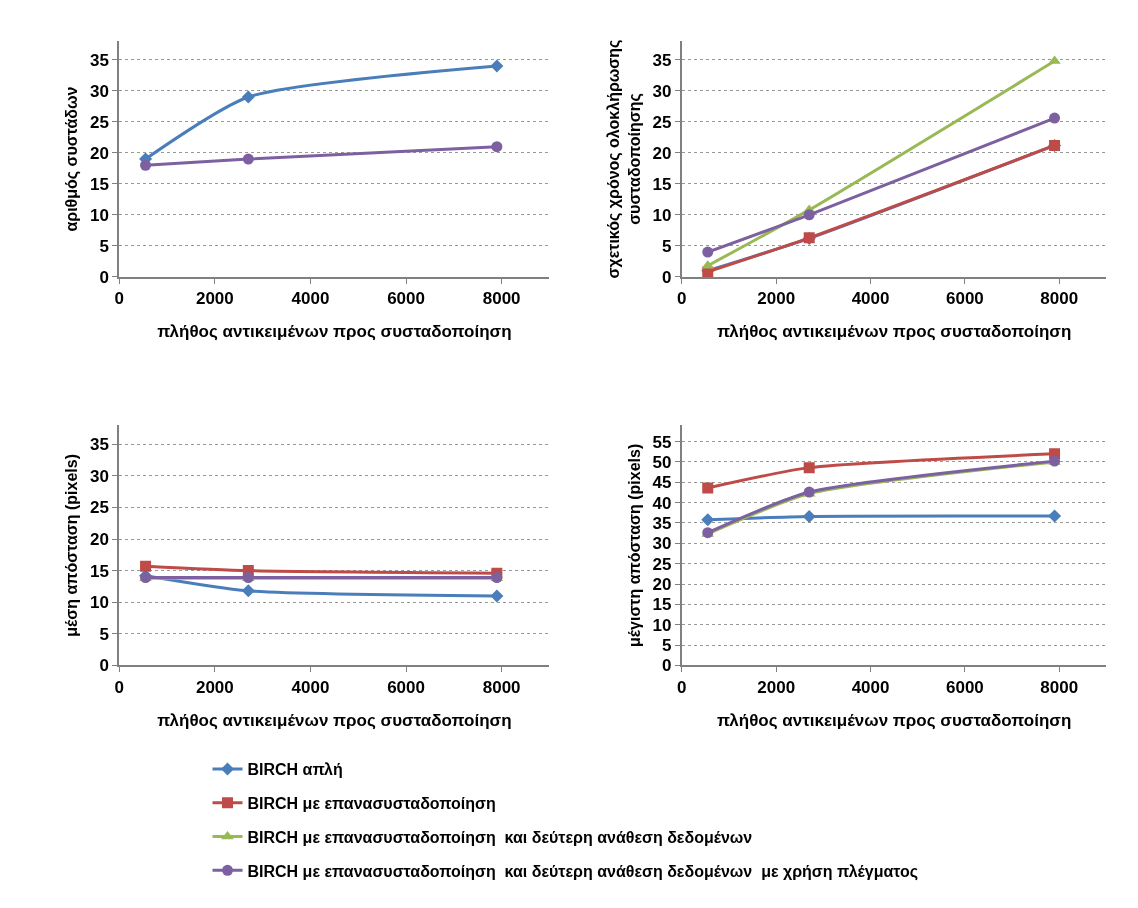  I want to click on y-axis-title: αριθμός συστάδων, so click(72, 159).